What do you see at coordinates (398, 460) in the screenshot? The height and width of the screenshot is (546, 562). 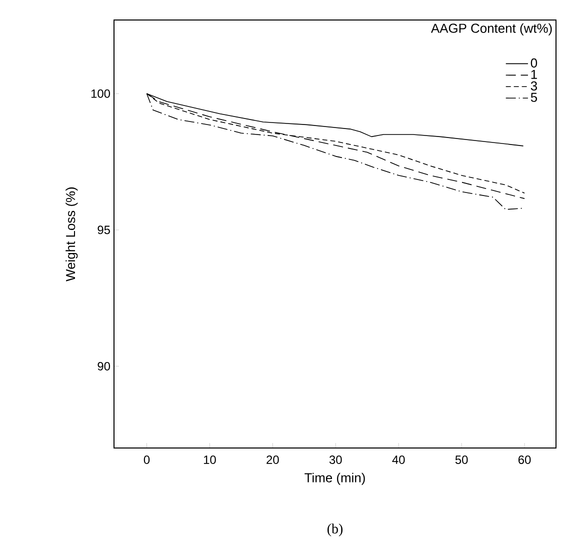 I see `x-tick-label: 40` at bounding box center [398, 460].